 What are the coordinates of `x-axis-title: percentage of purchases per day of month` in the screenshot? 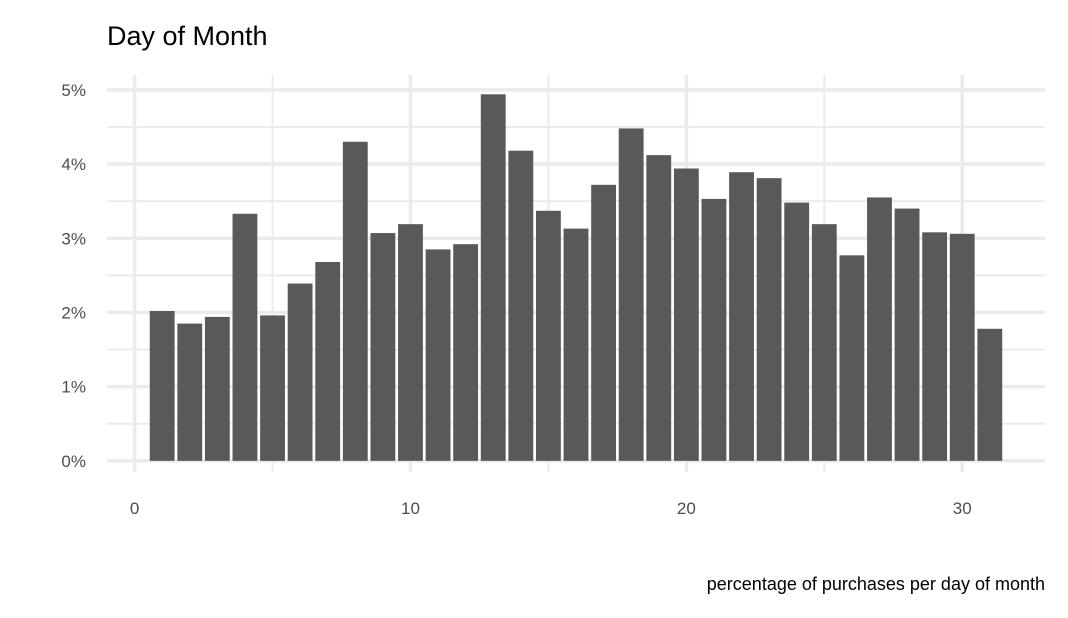 It's located at (876, 584).